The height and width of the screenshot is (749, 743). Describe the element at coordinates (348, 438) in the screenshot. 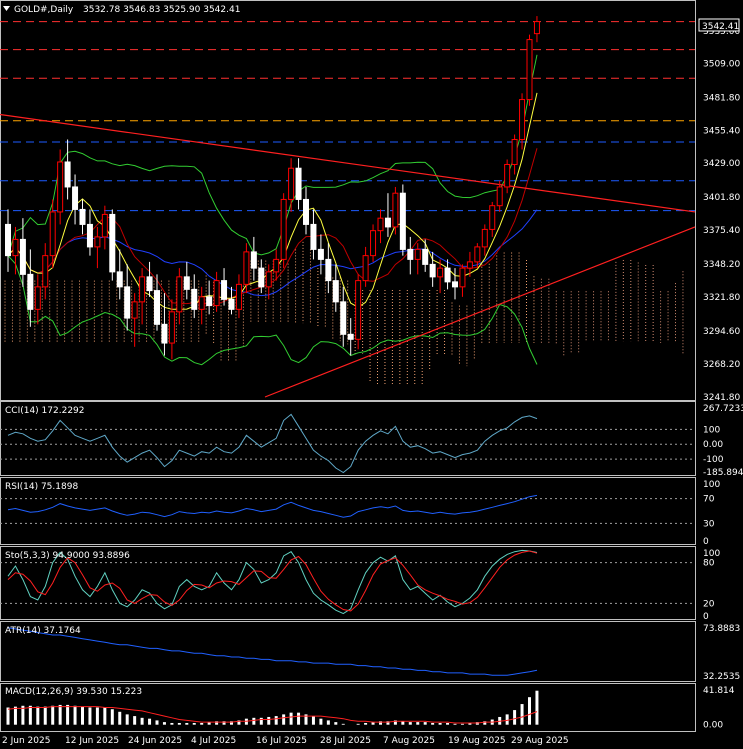

I see `cci-pane-frame` at that location.